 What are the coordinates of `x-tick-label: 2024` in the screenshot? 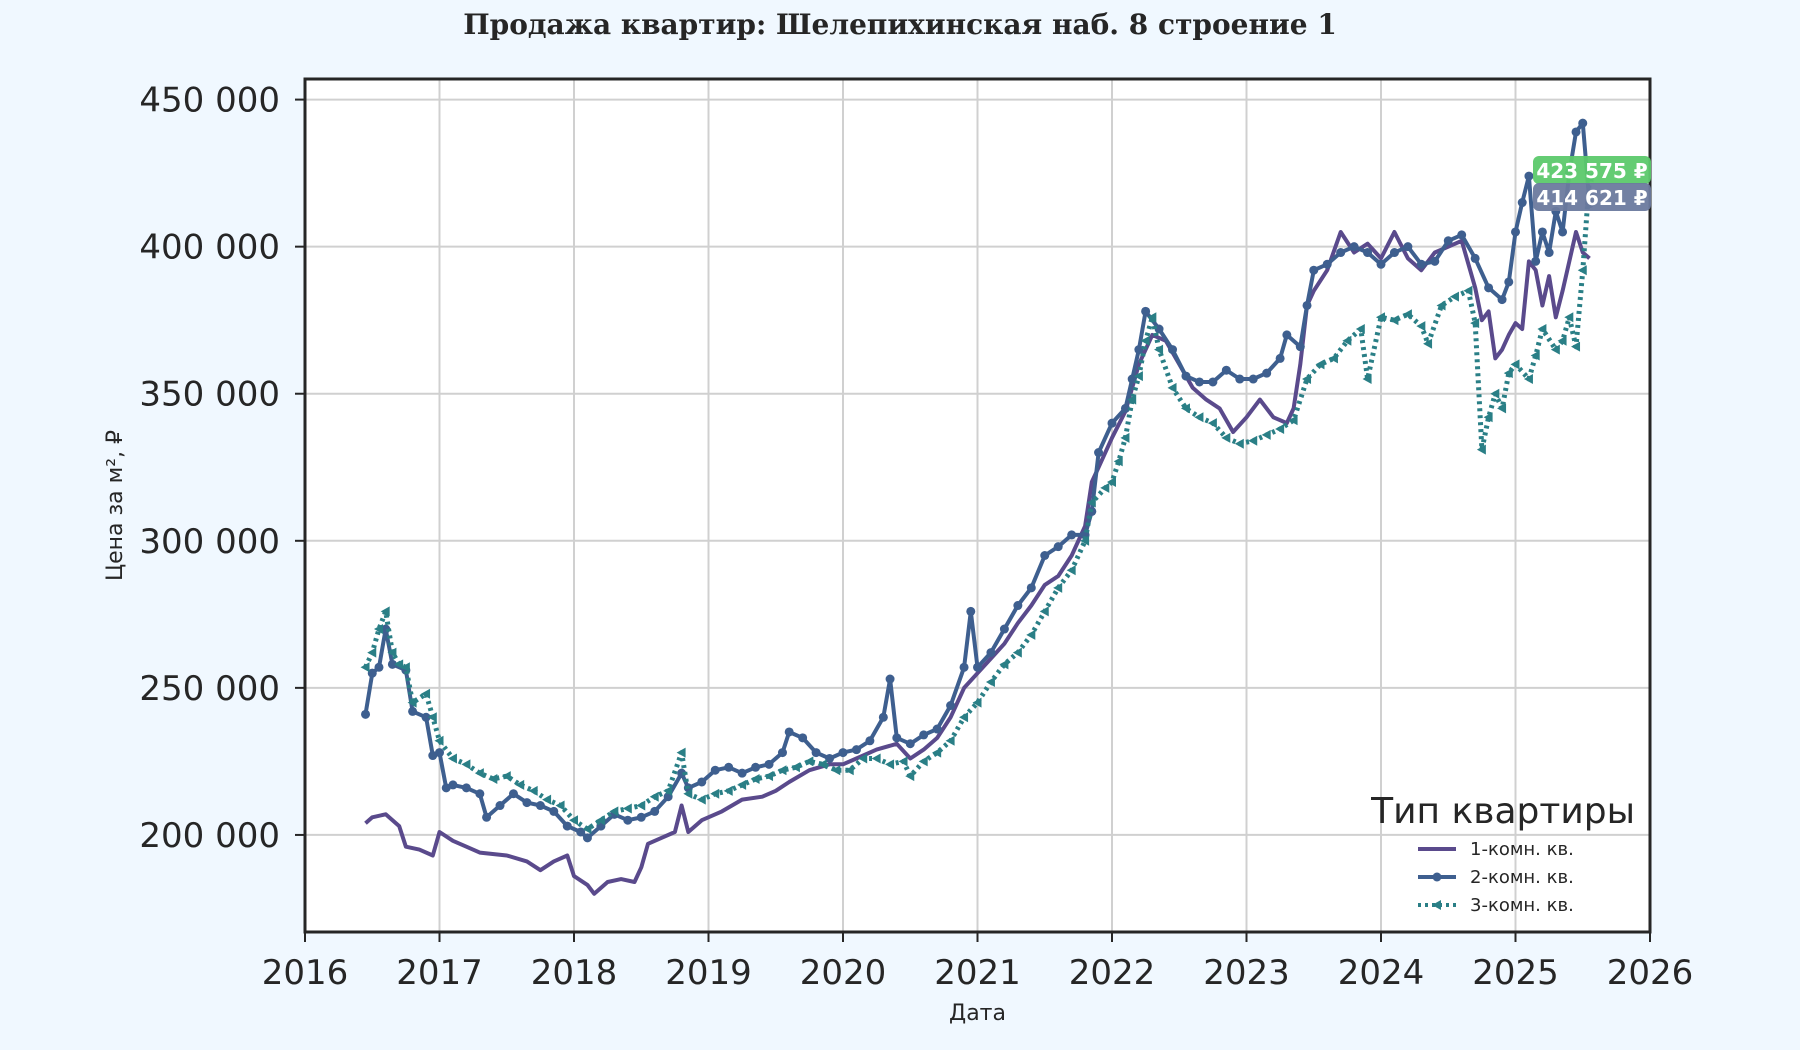 It's located at (1381, 973).